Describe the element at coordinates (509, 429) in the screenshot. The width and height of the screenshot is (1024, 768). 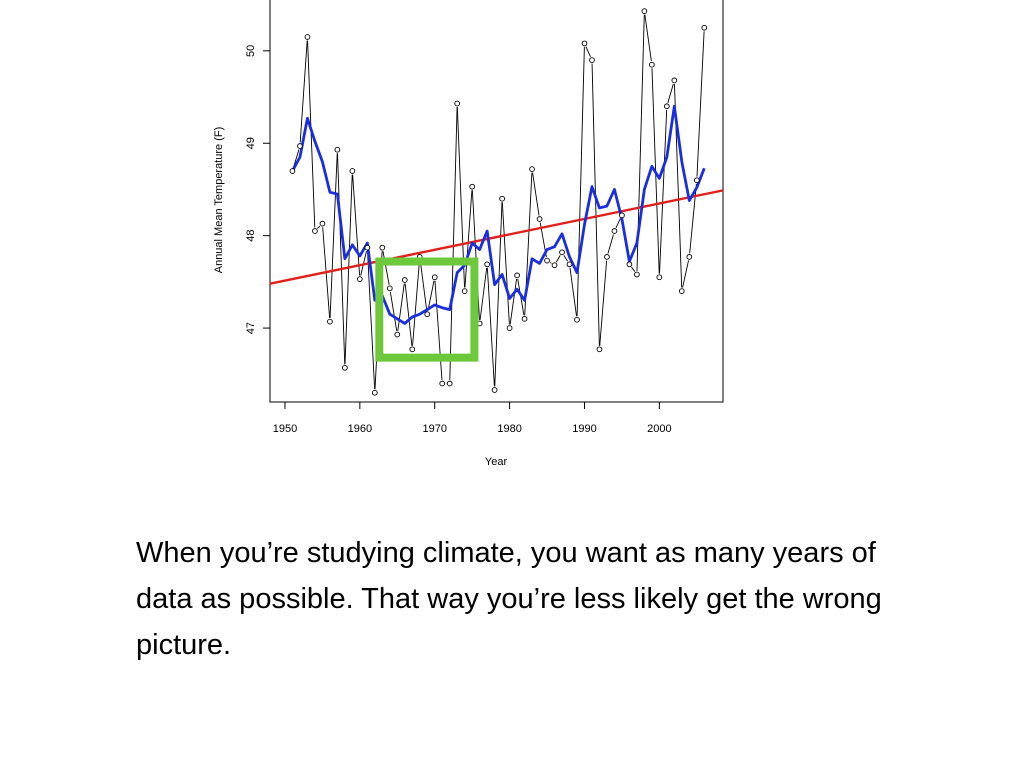
I see `x-tick-label: 1980` at that location.